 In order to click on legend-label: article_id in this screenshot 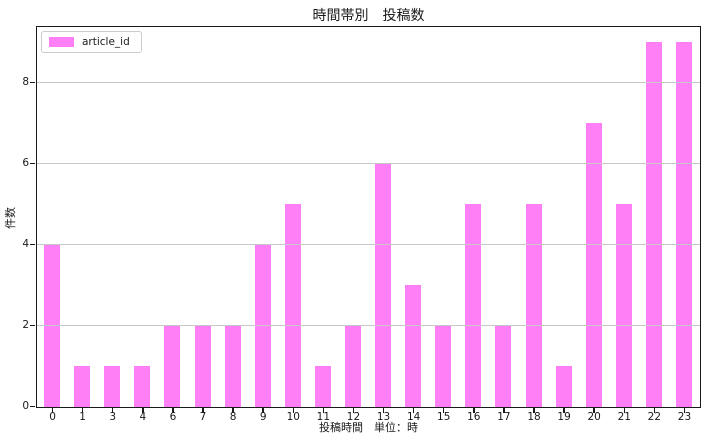, I will do `click(106, 42)`.